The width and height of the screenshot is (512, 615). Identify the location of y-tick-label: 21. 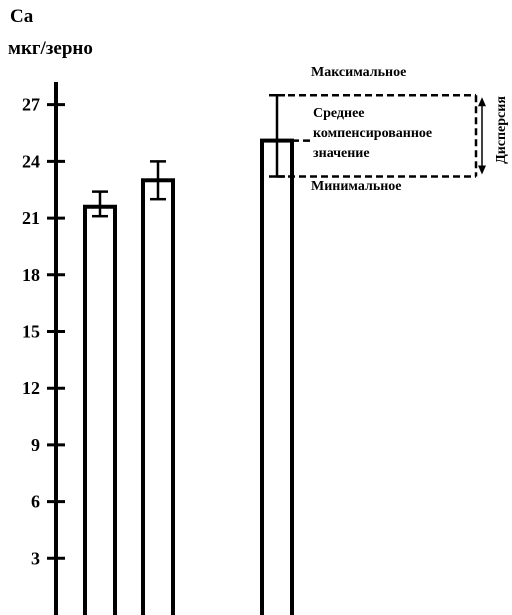
(31, 218).